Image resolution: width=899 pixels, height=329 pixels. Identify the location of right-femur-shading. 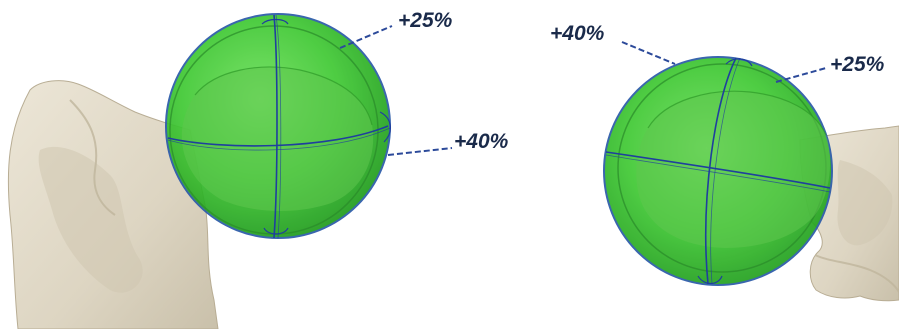
(865, 203).